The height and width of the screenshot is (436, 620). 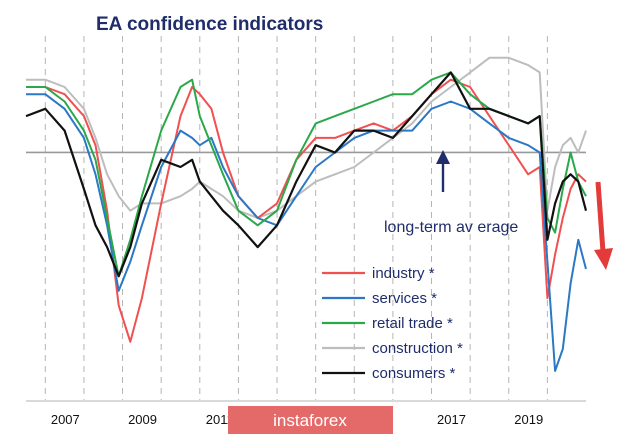 I want to click on average-arrow-icon, so click(x=443, y=157).